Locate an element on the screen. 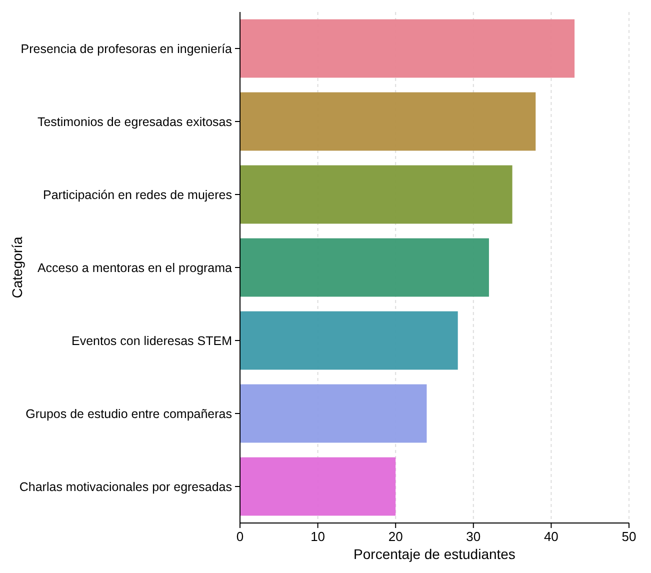 The image size is (651, 573). y-tick-label: Participación en redes de mujeres is located at coordinates (137, 195).